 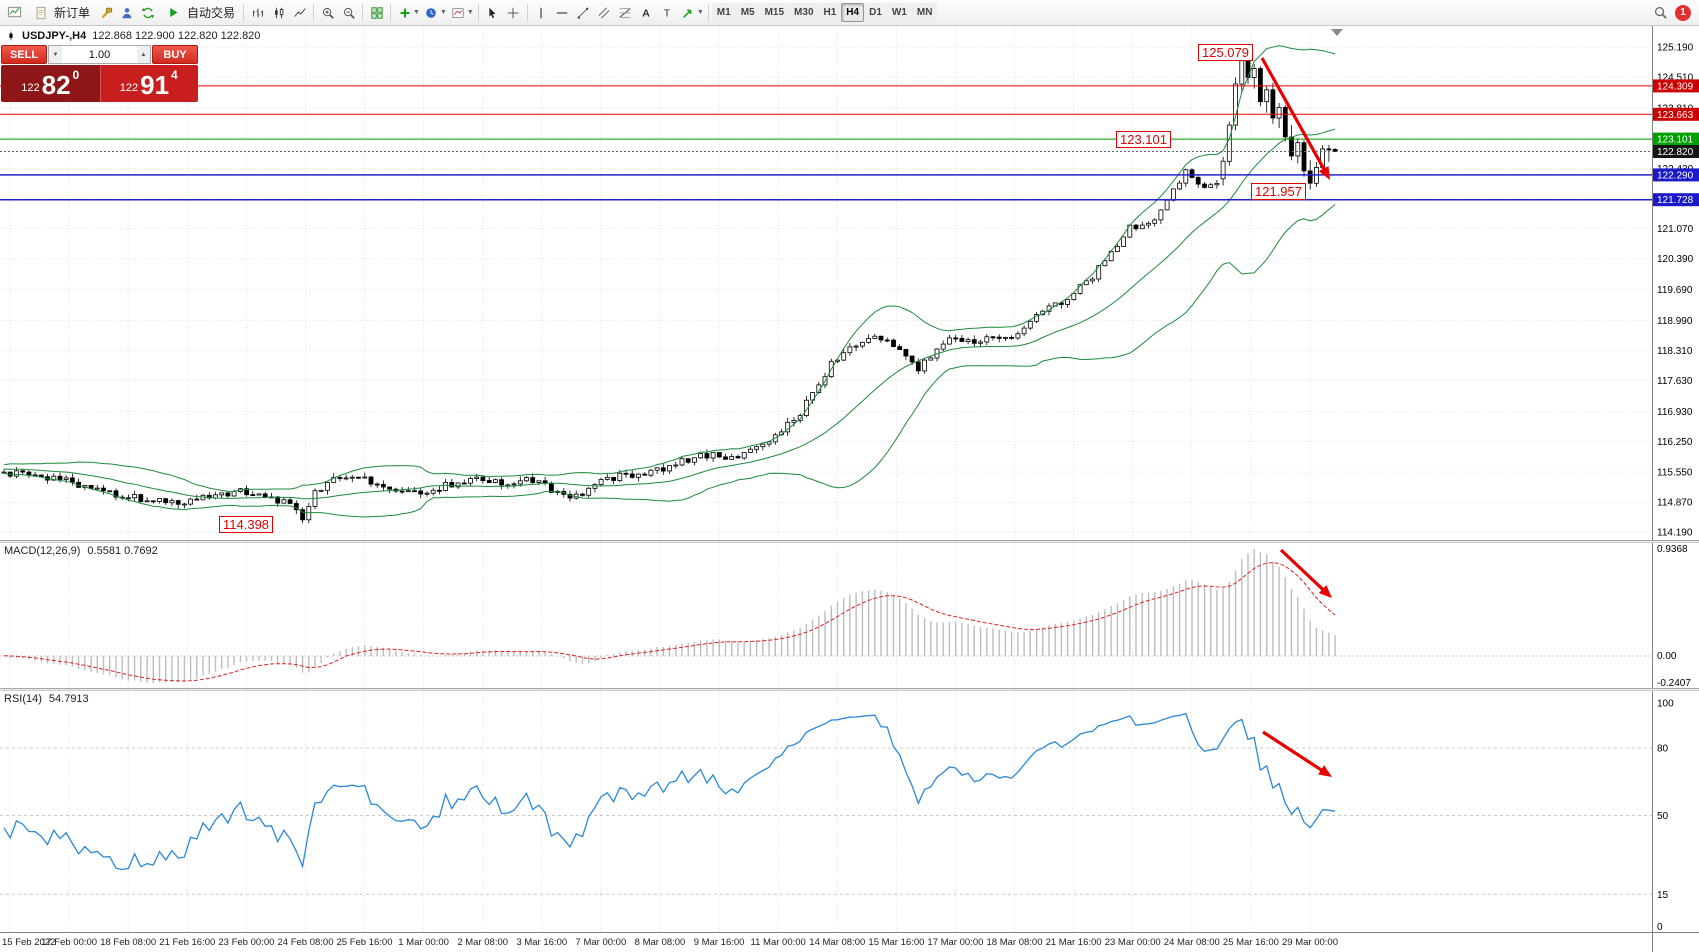 I want to click on cursor-icon, so click(x=492, y=13).